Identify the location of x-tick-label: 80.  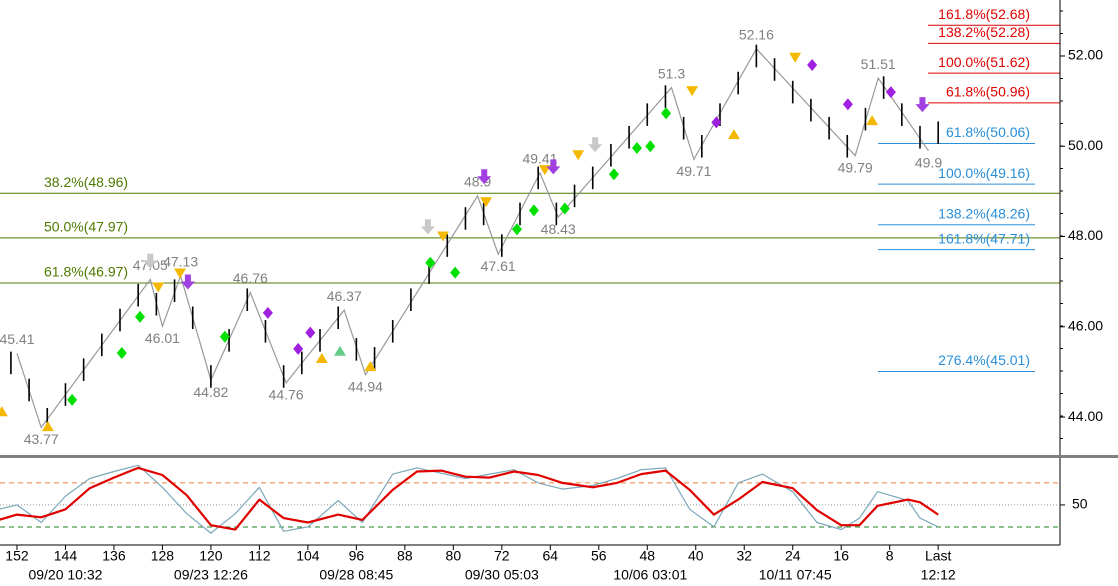
(454, 556).